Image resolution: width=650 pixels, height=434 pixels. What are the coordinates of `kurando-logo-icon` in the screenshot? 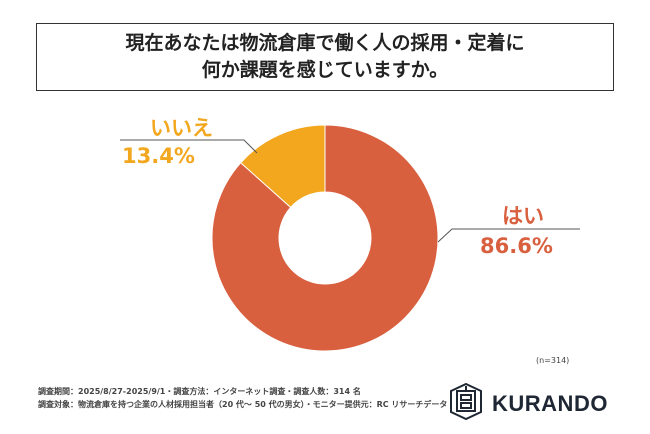 It's located at (466, 401).